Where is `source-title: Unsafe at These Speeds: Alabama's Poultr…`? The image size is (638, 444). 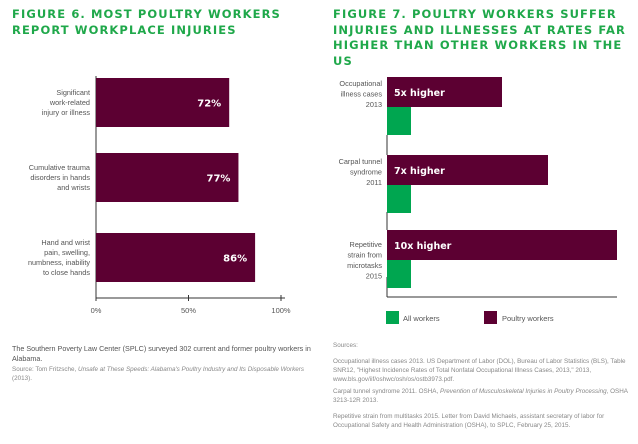
source-title: Unsafe at These Speeds: Alabama's Poultr… is located at coordinates (191, 369).